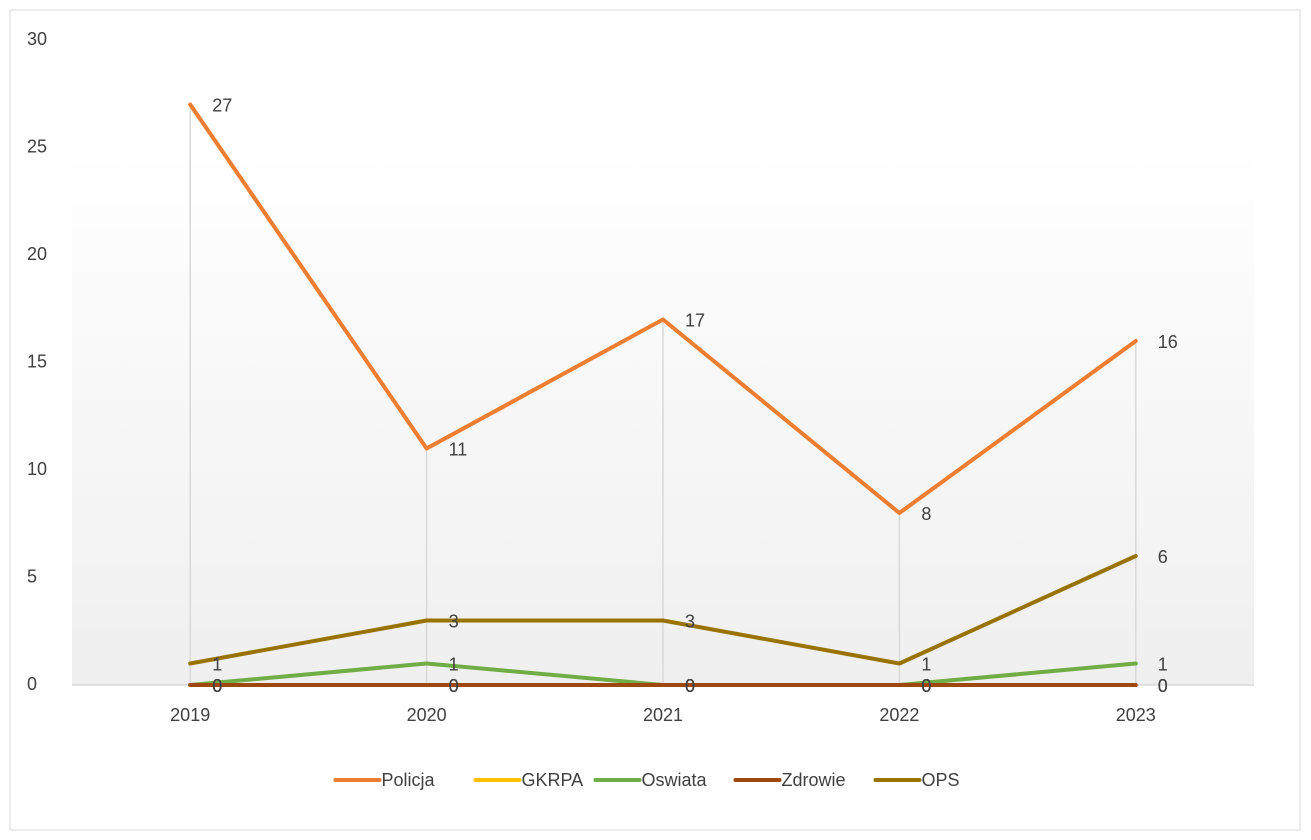  I want to click on data-label: 17, so click(695, 320).